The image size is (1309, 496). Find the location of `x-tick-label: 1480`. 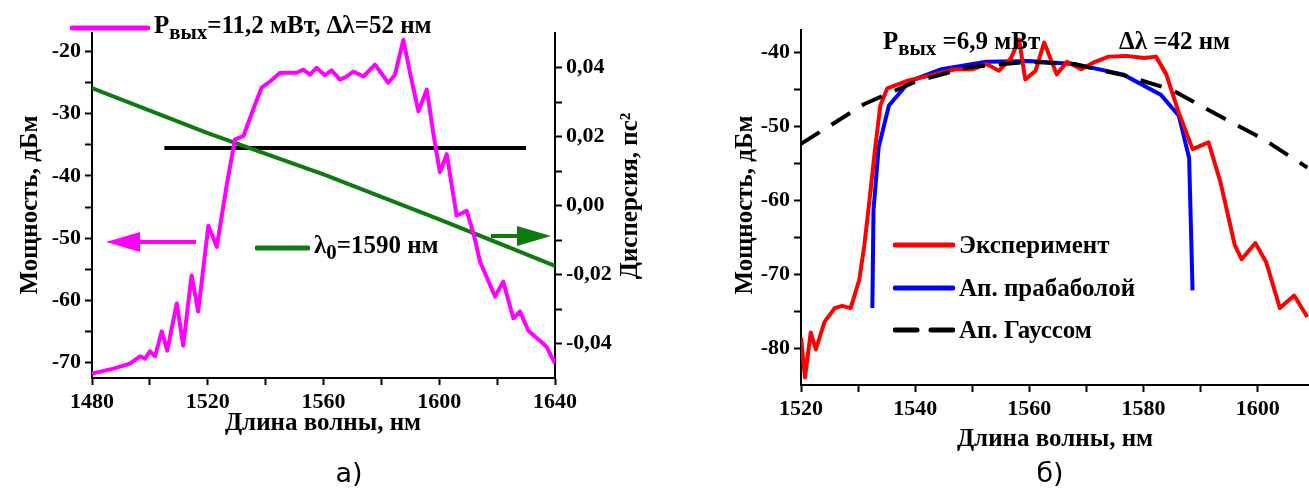

x-tick-label: 1480 is located at coordinates (92, 400).